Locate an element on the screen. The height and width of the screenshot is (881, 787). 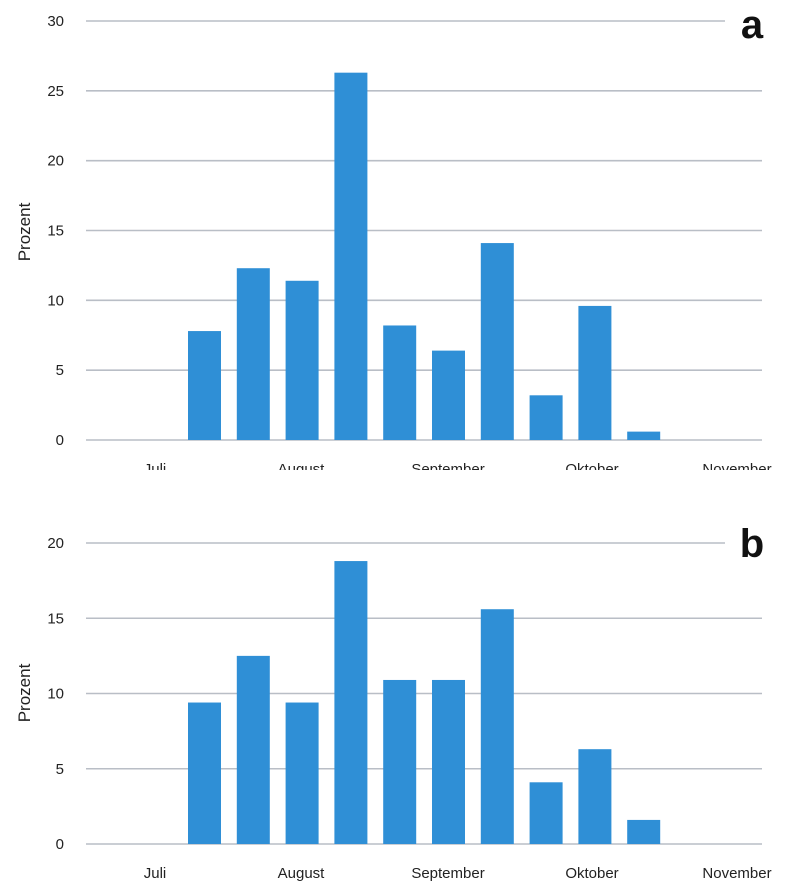
chart-b-y-tick-label: 10 is located at coordinates (55, 694).